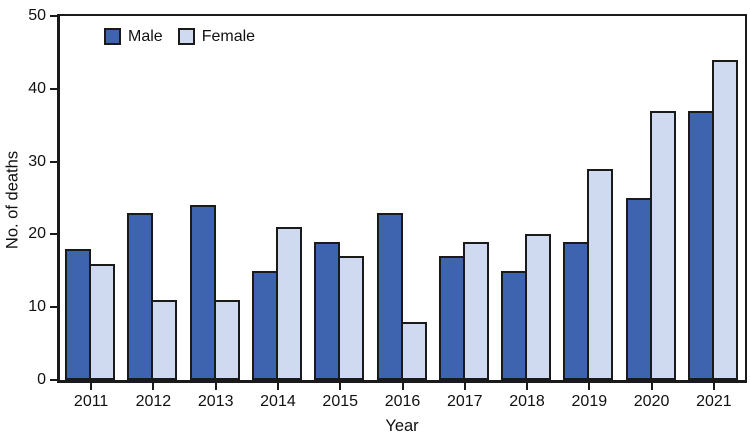  What do you see at coordinates (327, 311) in the screenshot?
I see `bar-male-2015` at bounding box center [327, 311].